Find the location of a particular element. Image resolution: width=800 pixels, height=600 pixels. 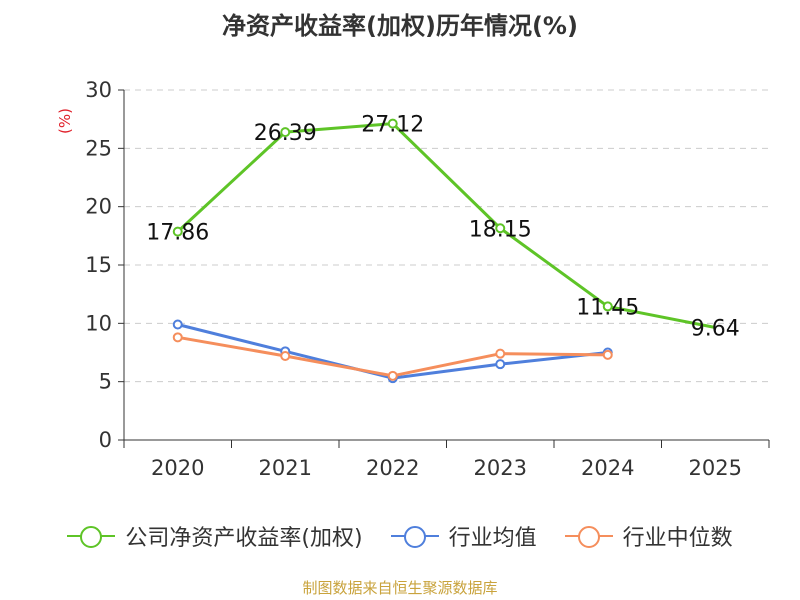

y-tick-label: 15 is located at coordinates (98, 265).